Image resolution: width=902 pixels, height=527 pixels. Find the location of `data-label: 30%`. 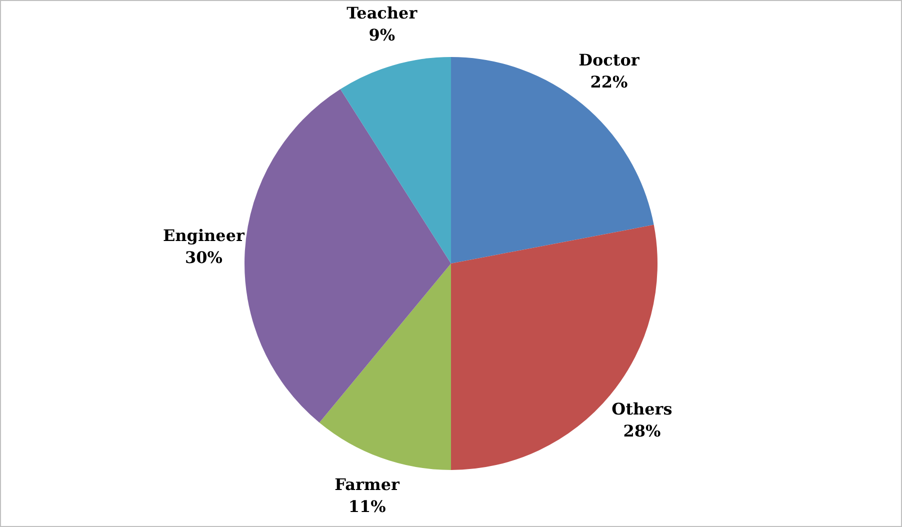

data-label: 30% is located at coordinates (203, 258).